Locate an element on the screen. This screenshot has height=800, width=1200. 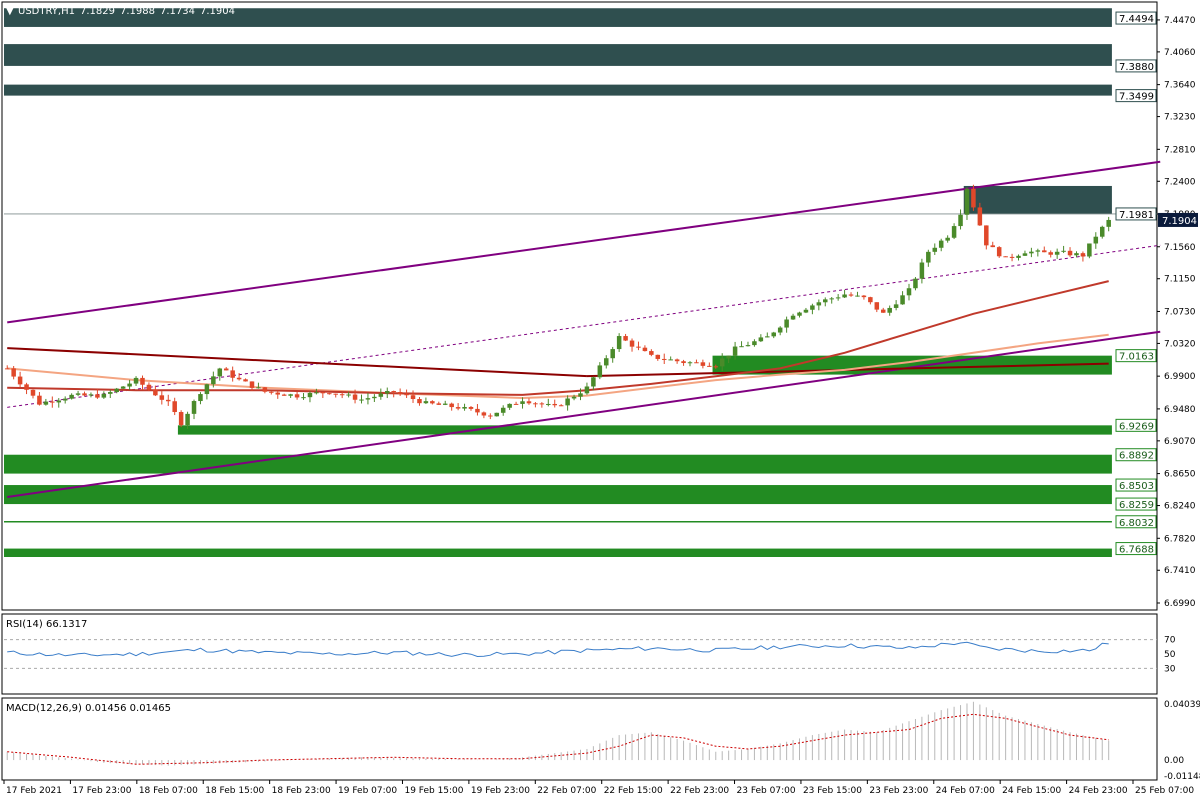
time-tick-label-3: 18 Feb 15:00 is located at coordinates (234, 791).